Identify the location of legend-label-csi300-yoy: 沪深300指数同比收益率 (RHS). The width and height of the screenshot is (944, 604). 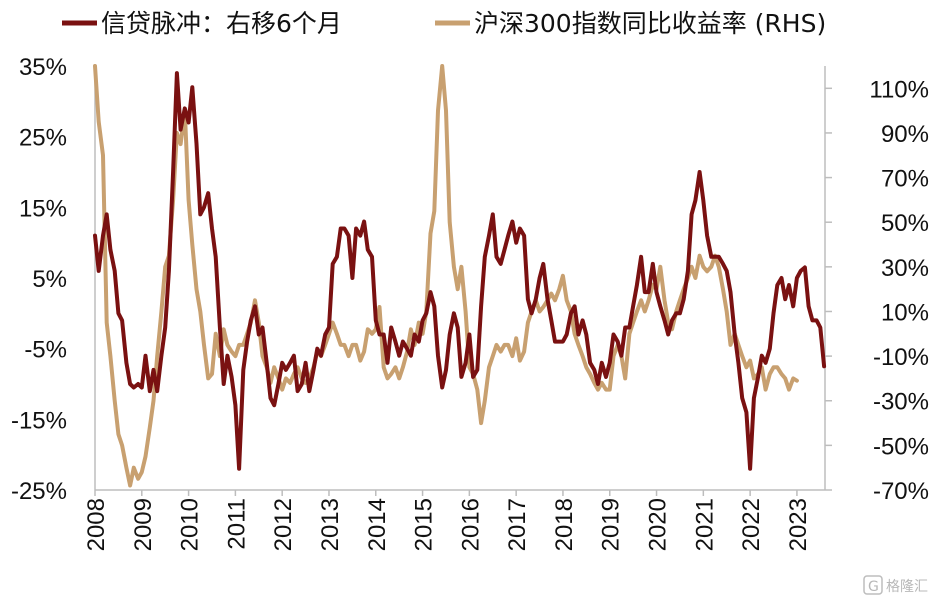
(650, 23).